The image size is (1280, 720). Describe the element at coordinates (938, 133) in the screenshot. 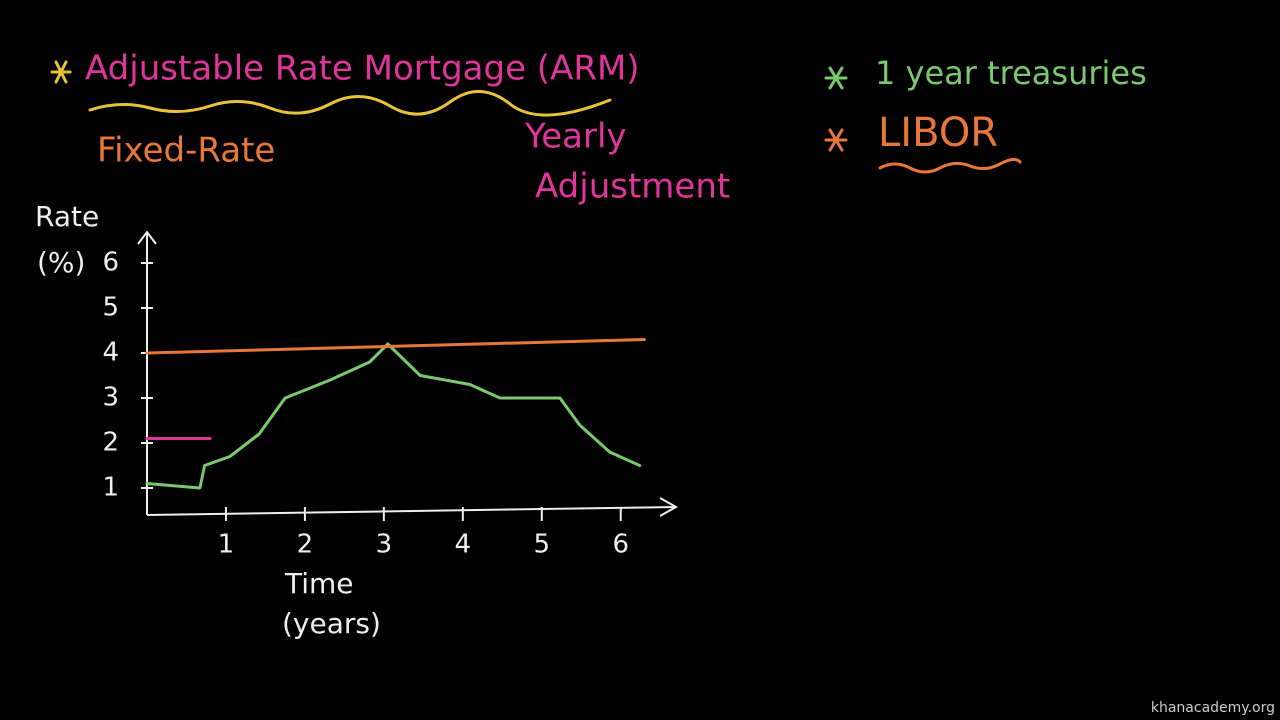

I see `annotation: LIBOR` at that location.